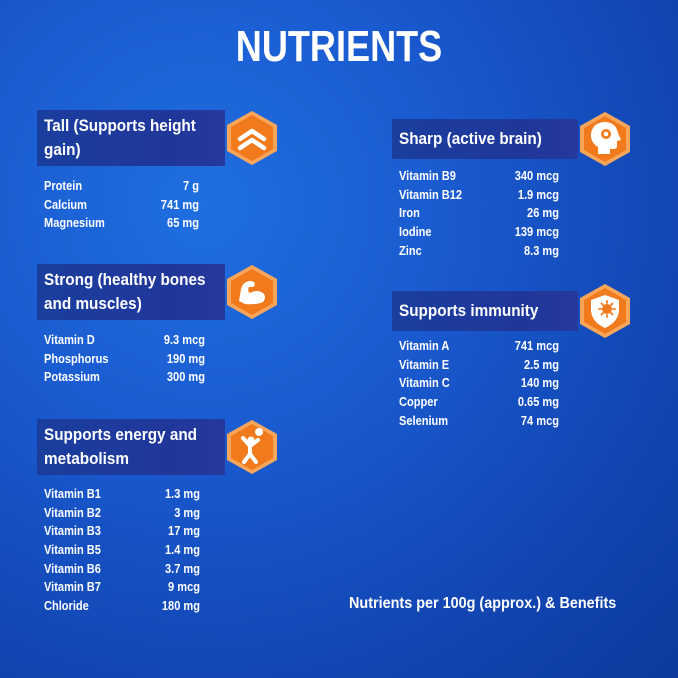  Describe the element at coordinates (252, 292) in the screenshot. I see `flexed-arm-icon` at that location.